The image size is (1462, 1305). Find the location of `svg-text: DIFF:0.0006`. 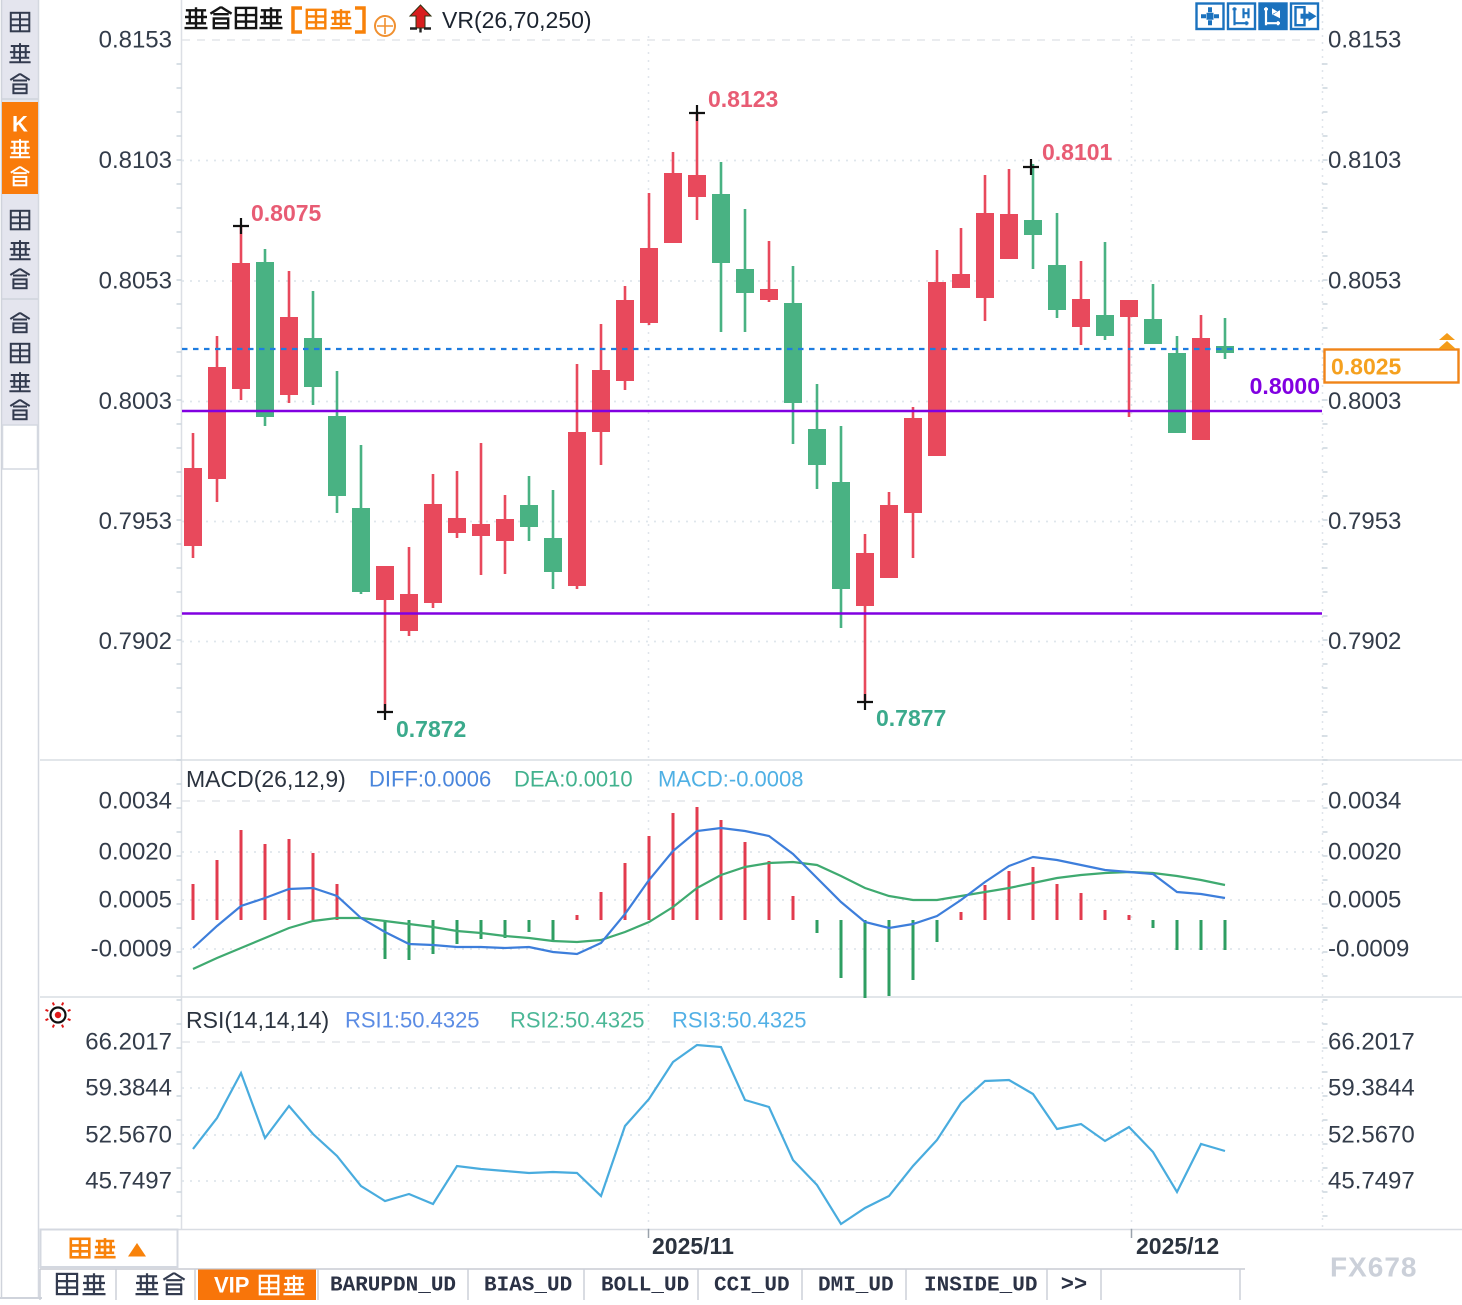

svg-text: DIFF:0.0006 is located at coordinates (430, 779).